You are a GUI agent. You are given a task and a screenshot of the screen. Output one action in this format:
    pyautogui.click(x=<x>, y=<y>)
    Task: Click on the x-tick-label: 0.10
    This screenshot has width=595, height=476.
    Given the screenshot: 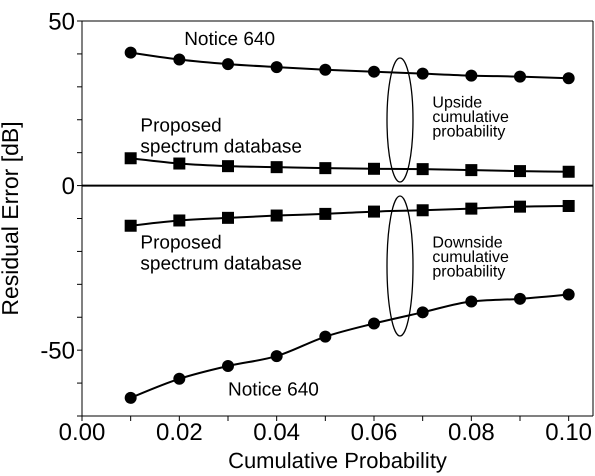 What is the action you would take?
    pyautogui.click(x=568, y=432)
    